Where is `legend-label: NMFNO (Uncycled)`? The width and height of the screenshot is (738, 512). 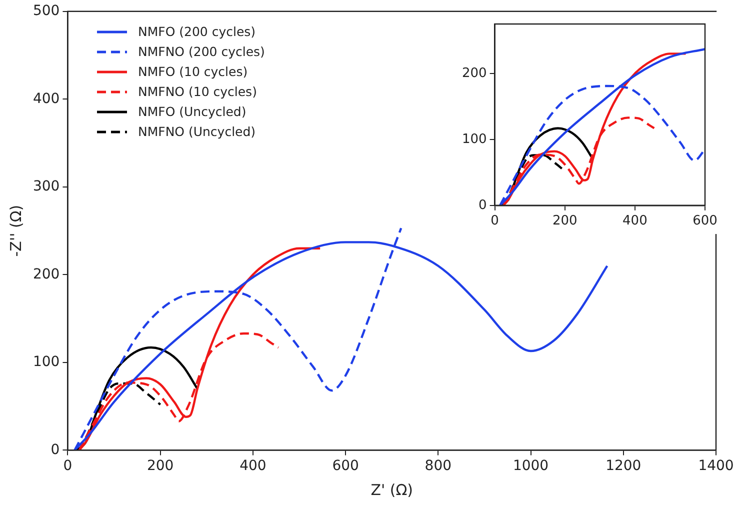 legend-label: NMFNO (Uncycled) is located at coordinates (197, 132).